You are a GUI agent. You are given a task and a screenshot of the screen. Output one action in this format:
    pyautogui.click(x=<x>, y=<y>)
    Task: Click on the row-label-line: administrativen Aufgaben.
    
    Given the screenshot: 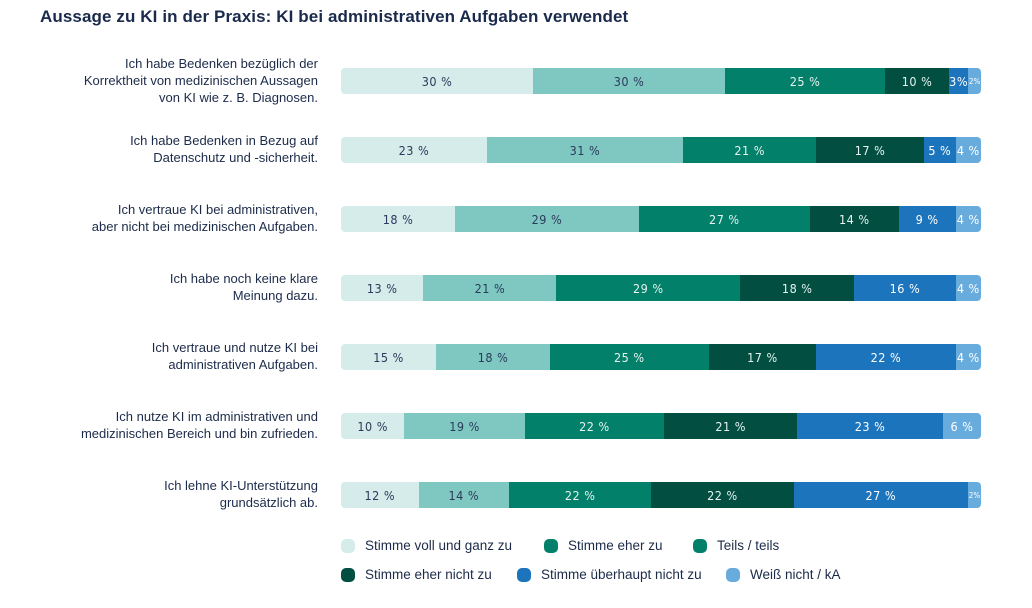 What is the action you would take?
    pyautogui.click(x=243, y=364)
    